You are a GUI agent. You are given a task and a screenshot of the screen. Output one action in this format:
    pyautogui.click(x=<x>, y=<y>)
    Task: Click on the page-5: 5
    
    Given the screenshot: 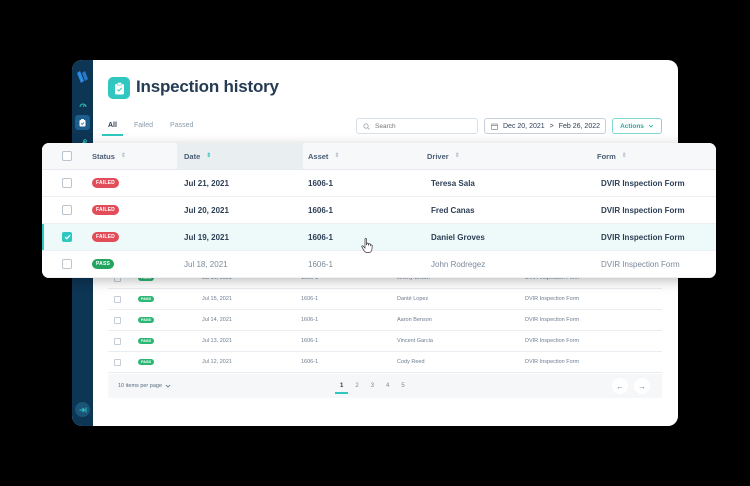 What is the action you would take?
    pyautogui.click(x=403, y=386)
    